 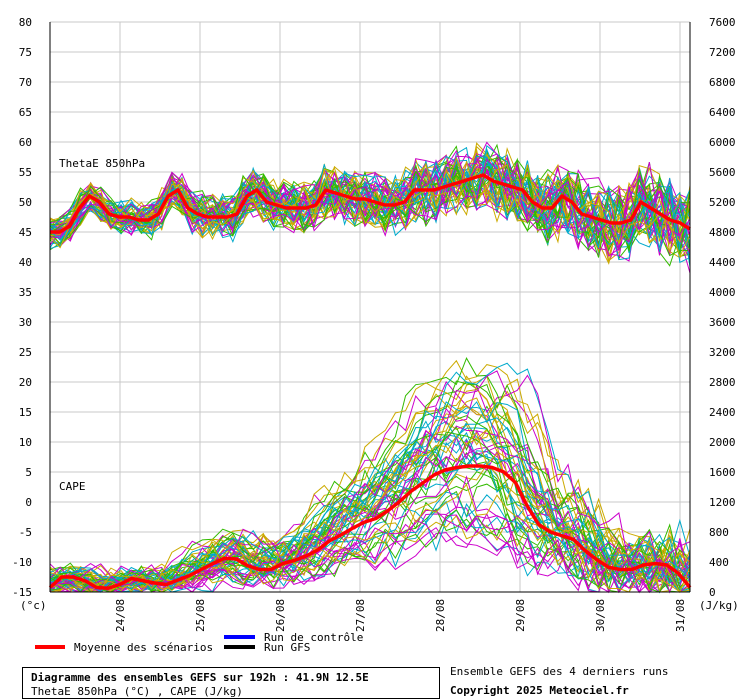 I want to click on right-tick-label: 5200, so click(x=722, y=202).